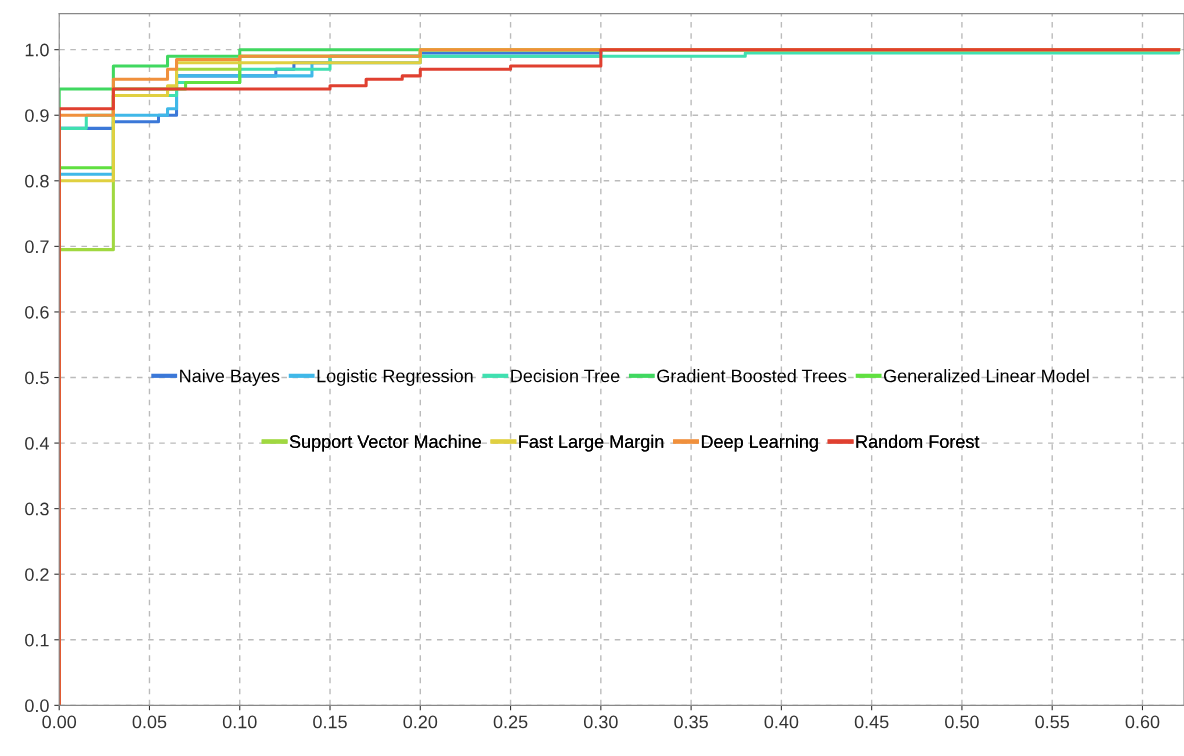  Describe the element at coordinates (962, 722) in the screenshot. I see `x-tick-label: 0.50` at that location.